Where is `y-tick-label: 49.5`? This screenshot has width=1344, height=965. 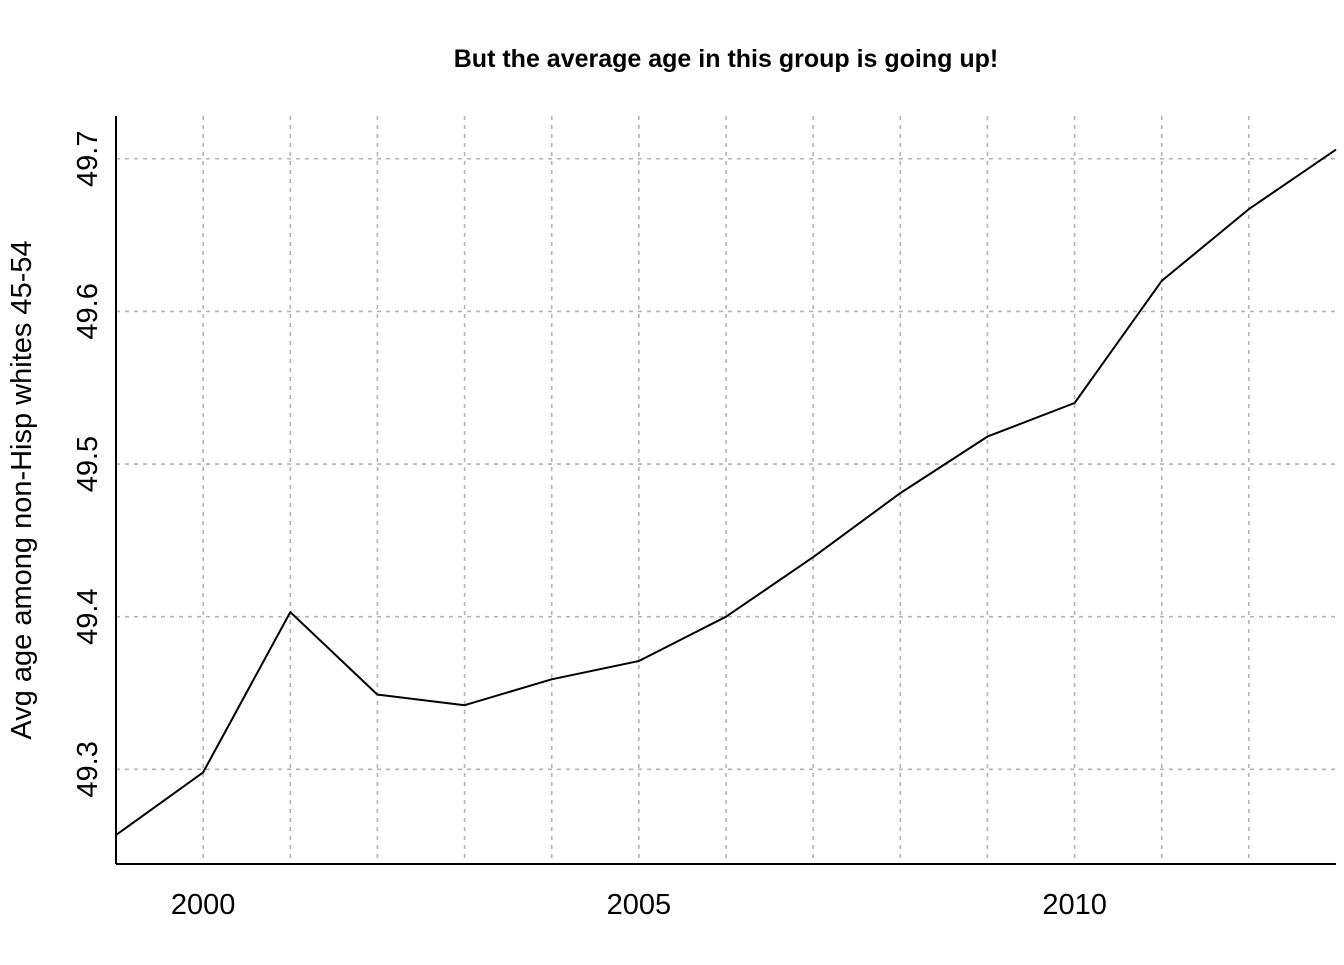
y-tick-label: 49.5 is located at coordinates (88, 464).